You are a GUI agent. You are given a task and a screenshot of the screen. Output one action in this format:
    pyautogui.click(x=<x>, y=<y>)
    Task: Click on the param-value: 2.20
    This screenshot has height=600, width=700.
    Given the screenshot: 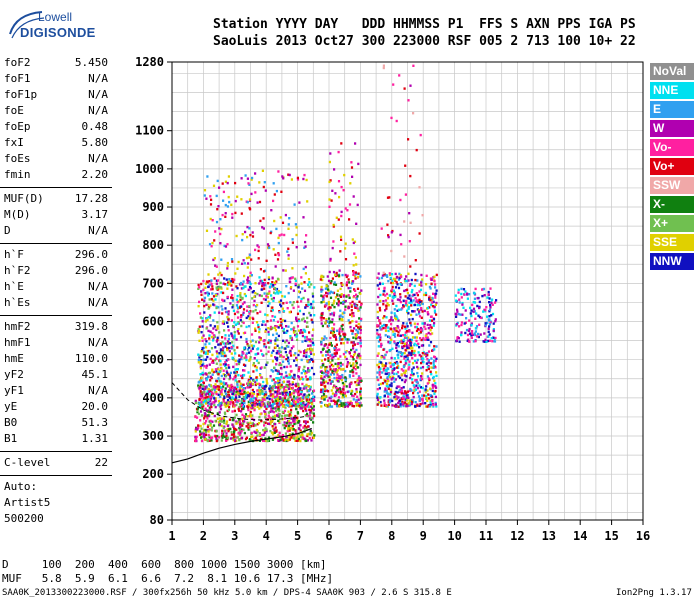 What is the action you would take?
    pyautogui.click(x=95, y=174)
    